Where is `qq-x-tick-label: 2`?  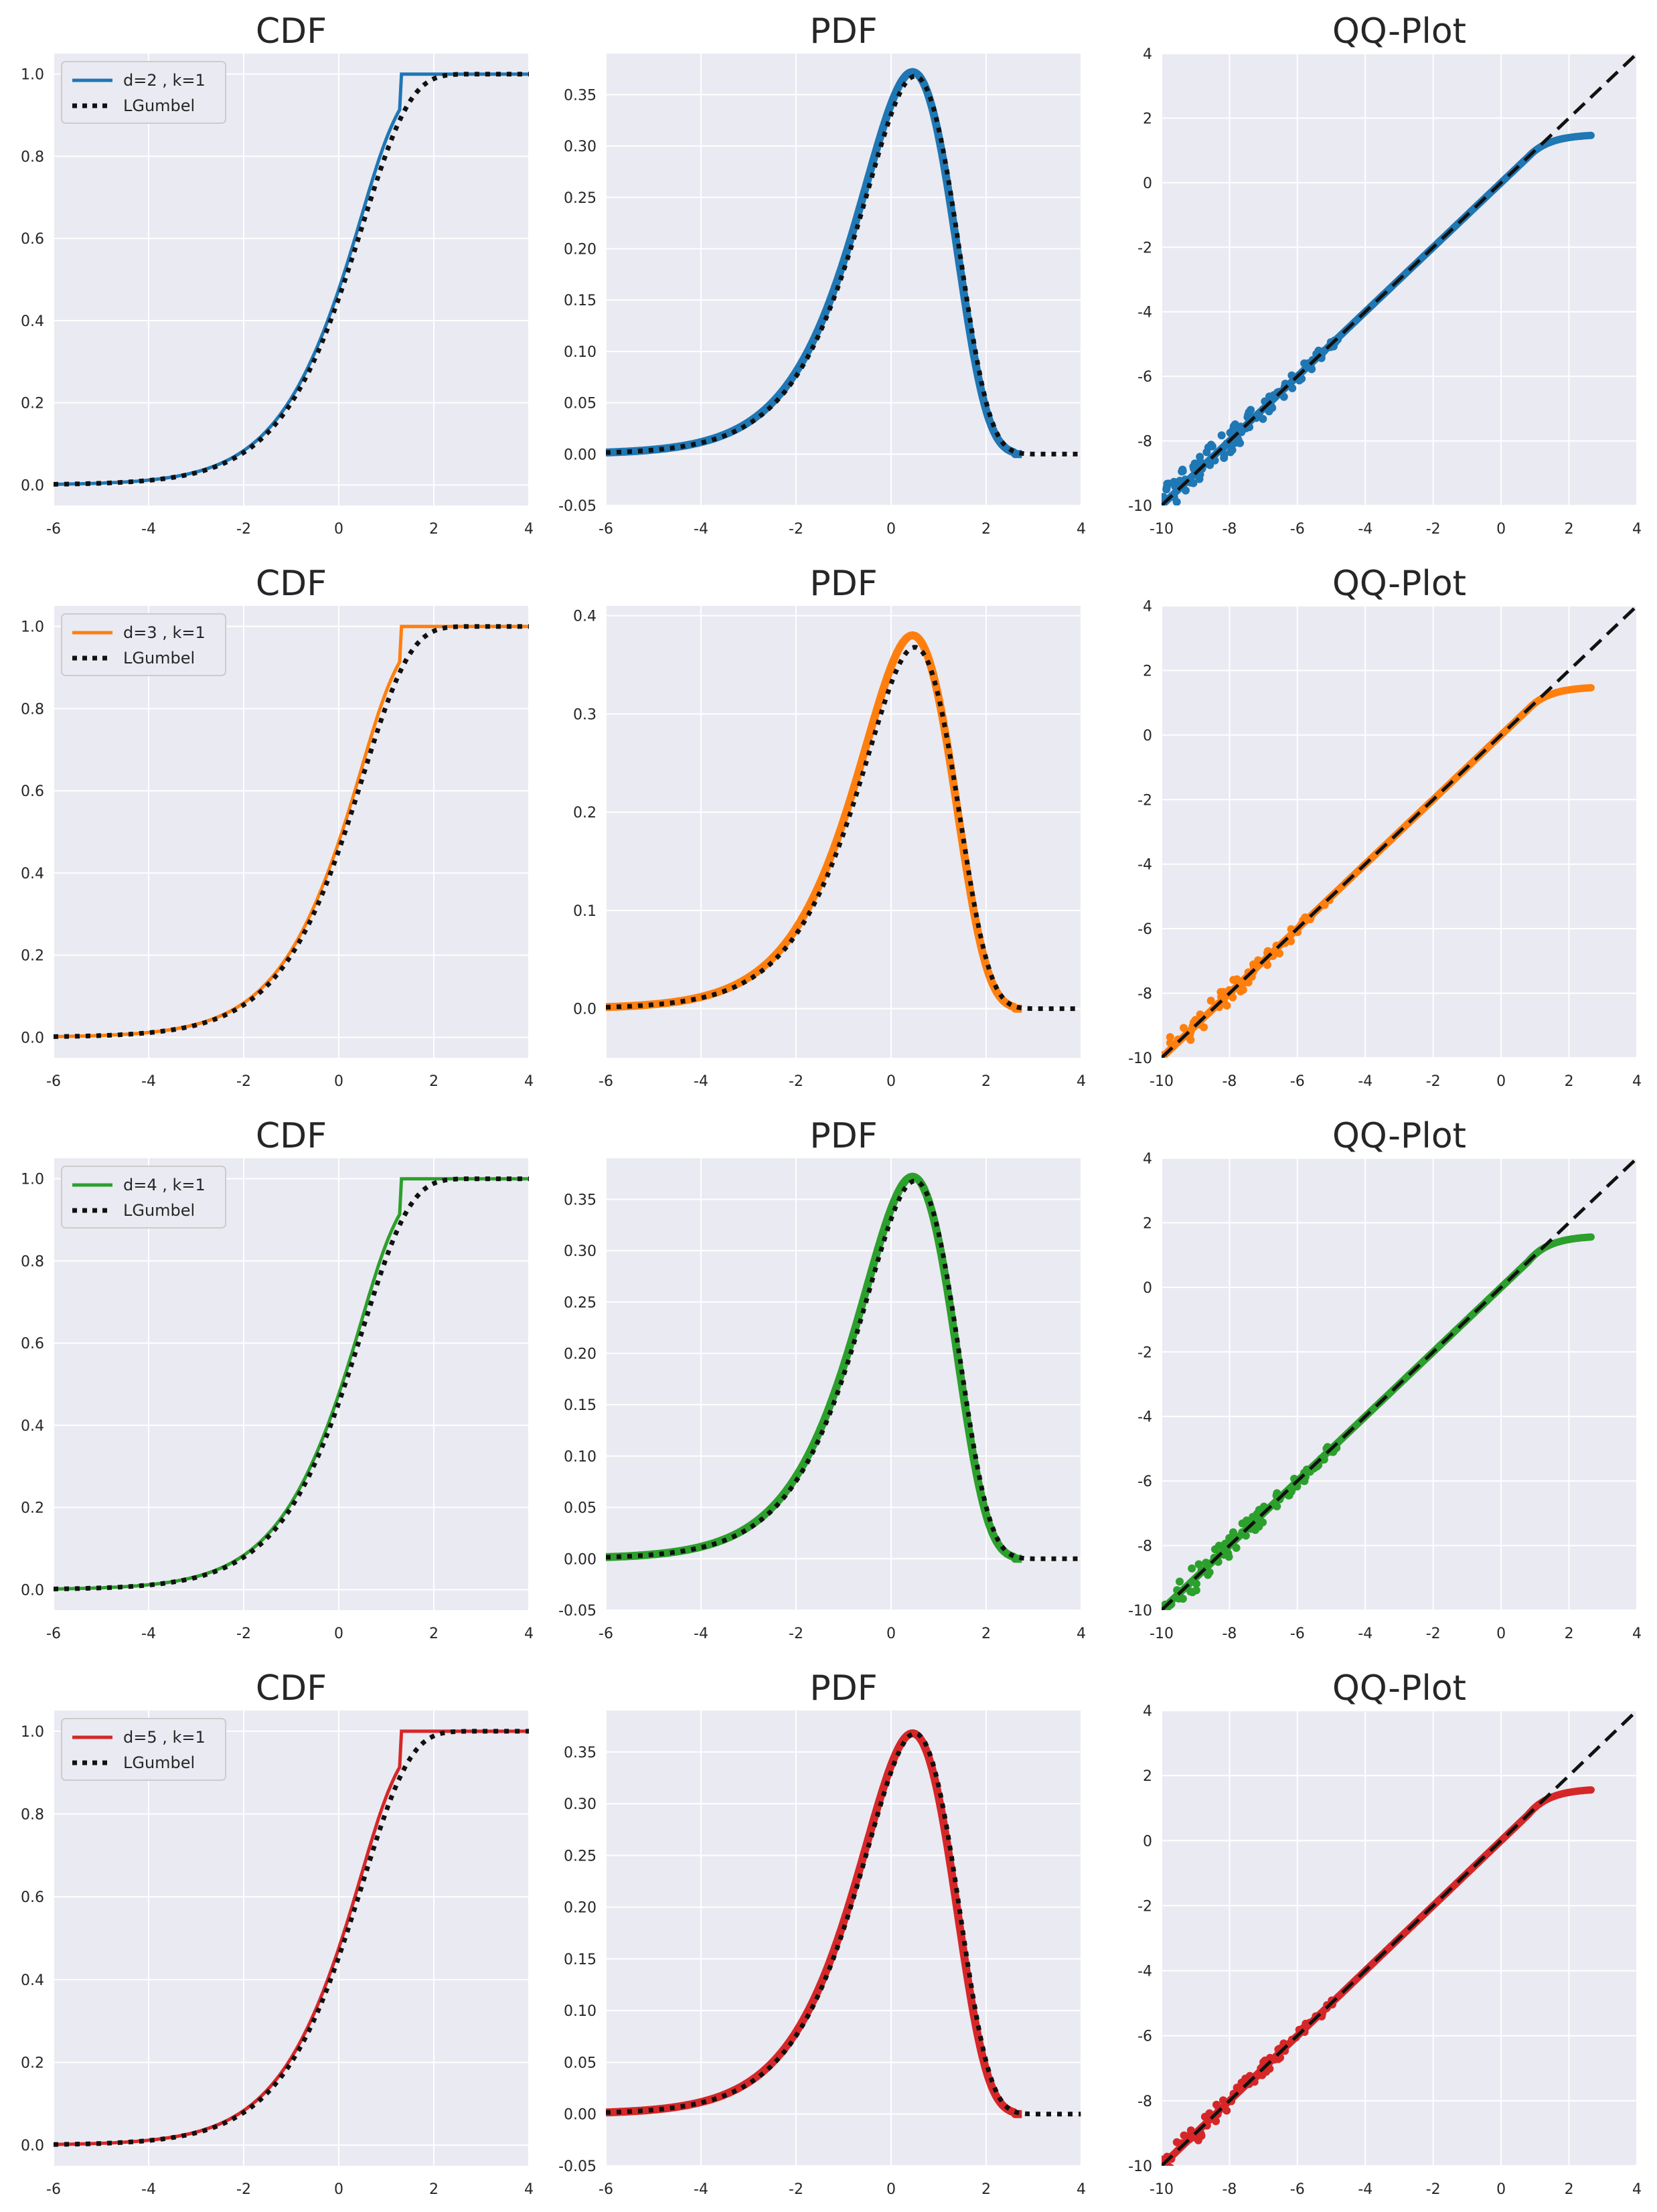
qq-x-tick-label: 2 is located at coordinates (1569, 1634).